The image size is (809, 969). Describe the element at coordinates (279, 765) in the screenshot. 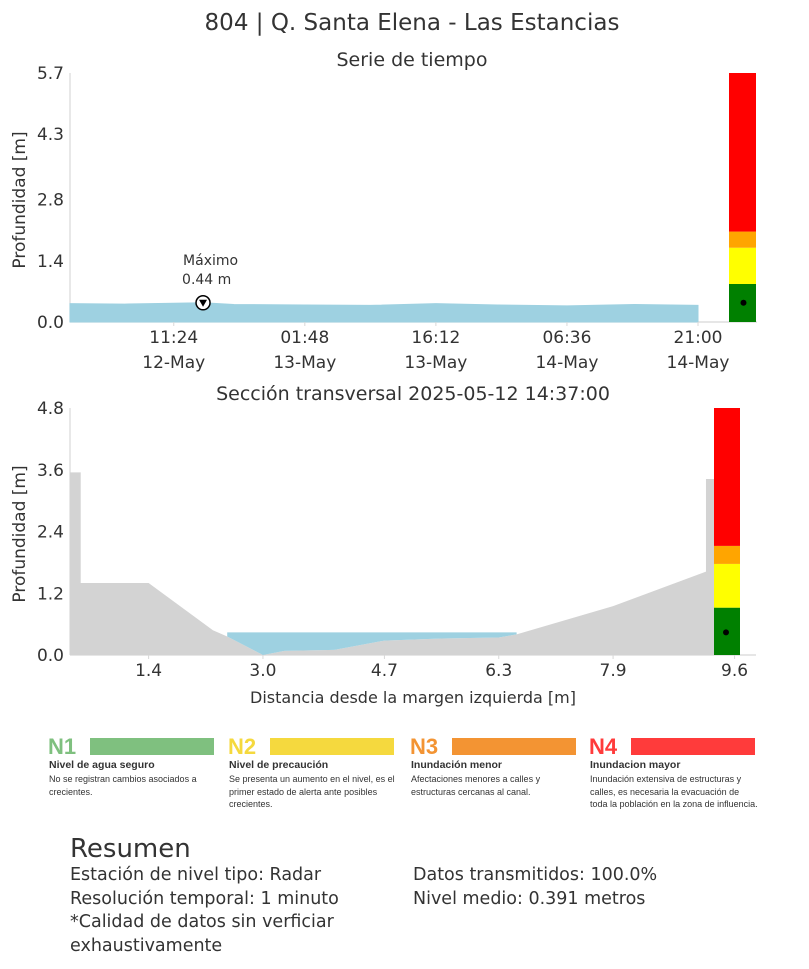

I see `legend-name-n2: Nivel de precaución` at that location.